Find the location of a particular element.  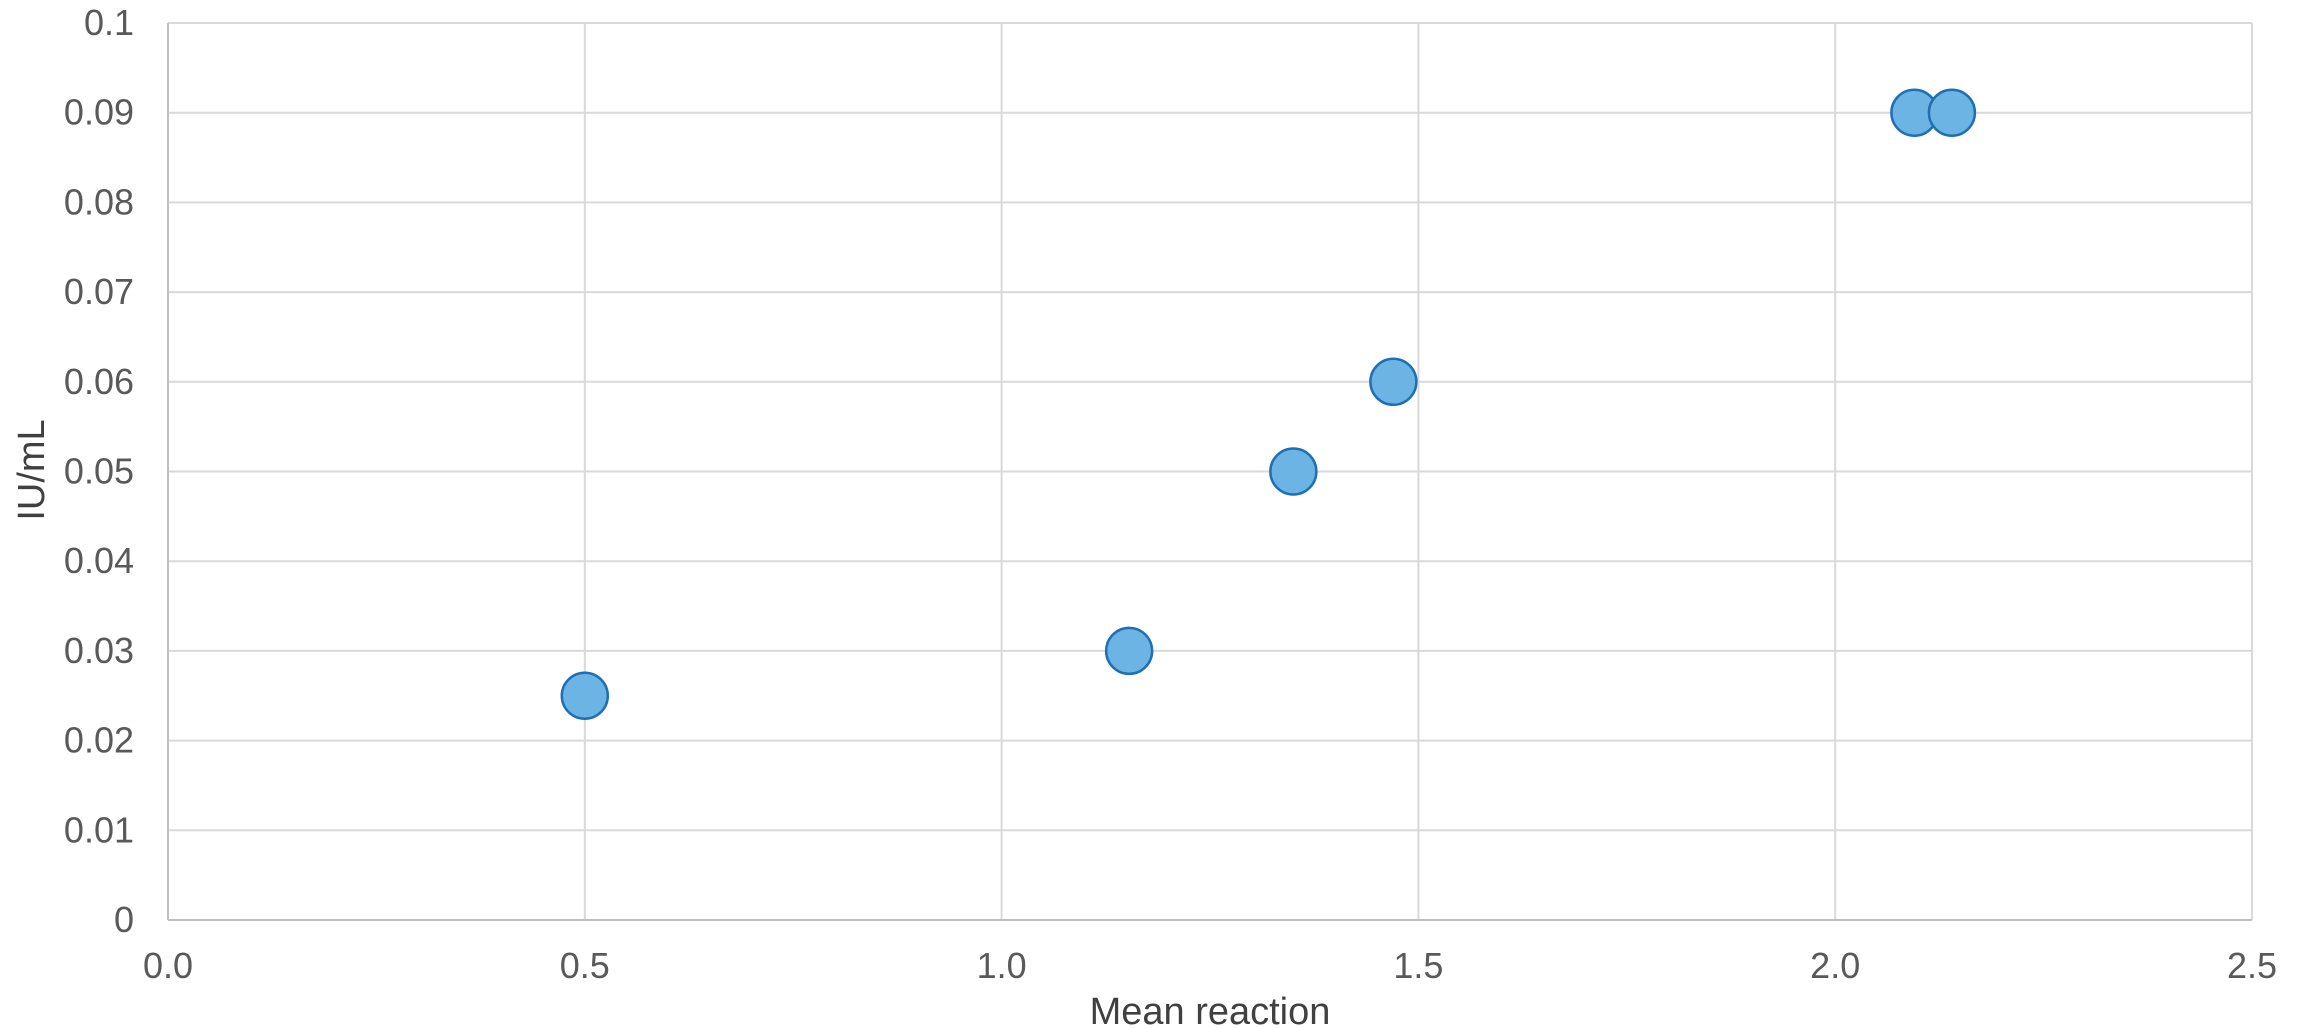

y-tick-label: 0 is located at coordinates (124, 919).